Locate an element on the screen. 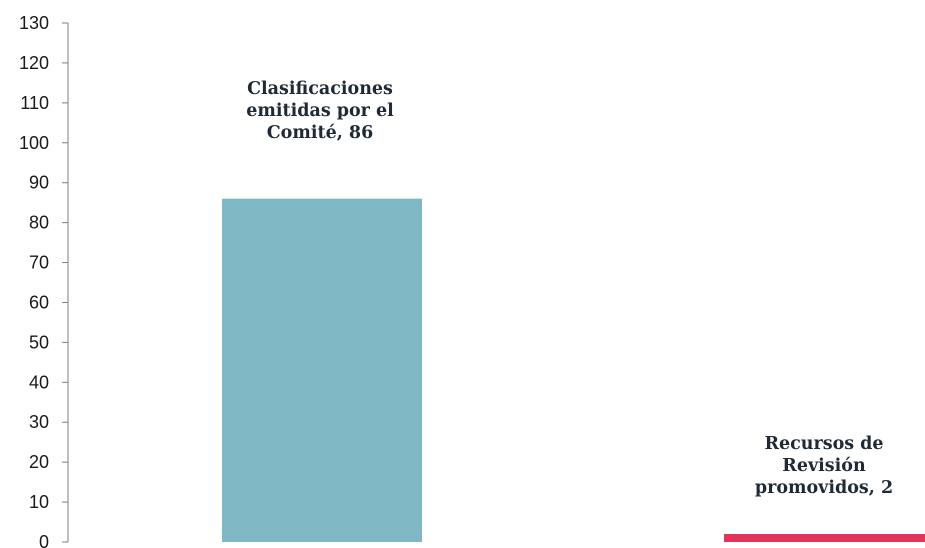 Image resolution: width=925 pixels, height=548 pixels. data-label-line: emitidas por el is located at coordinates (320, 111).